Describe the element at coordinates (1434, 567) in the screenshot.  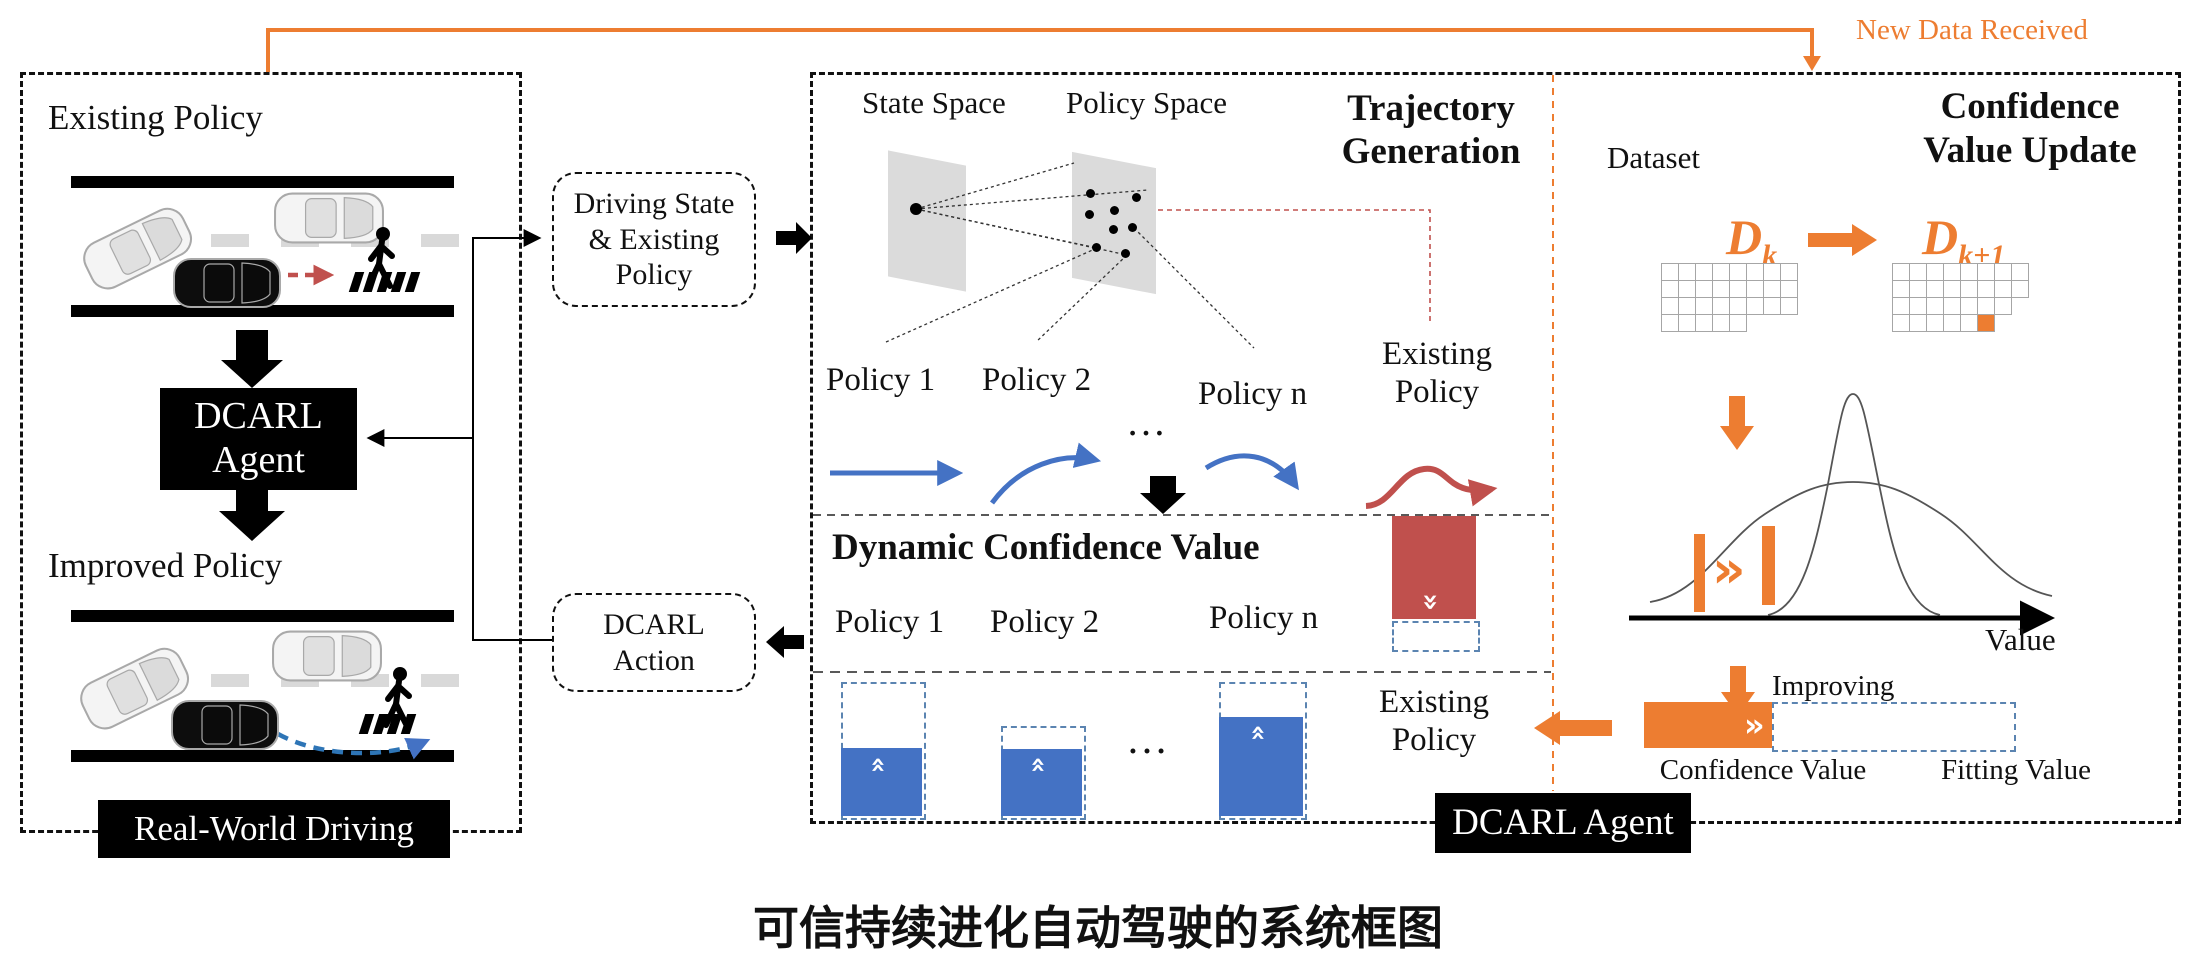
I see `existing-policy-confidence-bar: »` at that location.